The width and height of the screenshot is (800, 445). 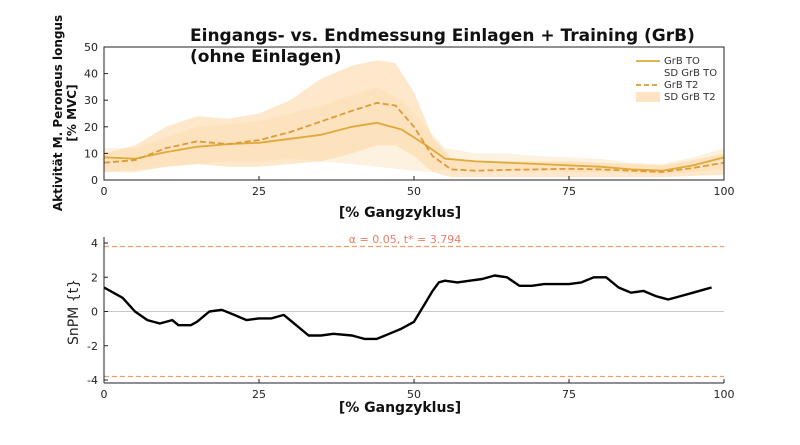 What do you see at coordinates (266, 57) in the screenshot?
I see `chart-subtitle: (ohne Einlagen)` at bounding box center [266, 57].